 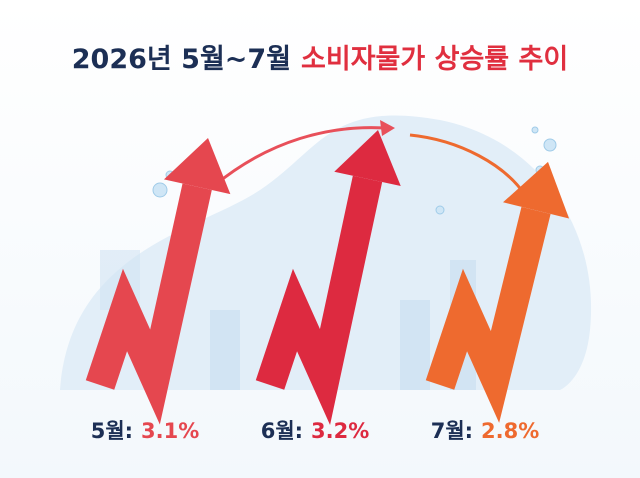 What do you see at coordinates (452, 431) in the screenshot?
I see `month: 7월:` at bounding box center [452, 431].